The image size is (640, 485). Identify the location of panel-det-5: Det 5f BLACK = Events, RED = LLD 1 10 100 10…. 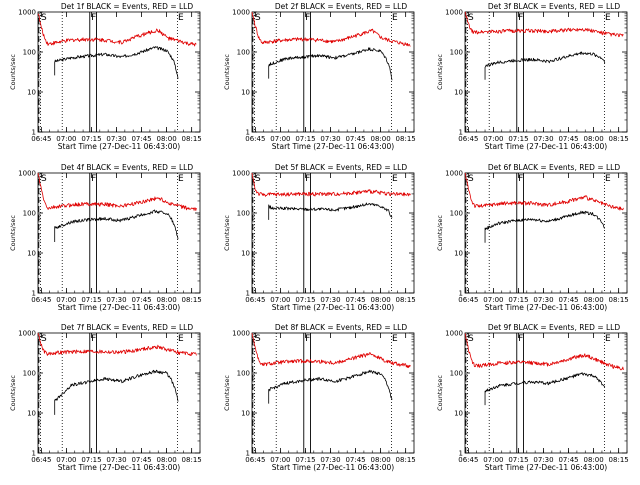
(319, 237).